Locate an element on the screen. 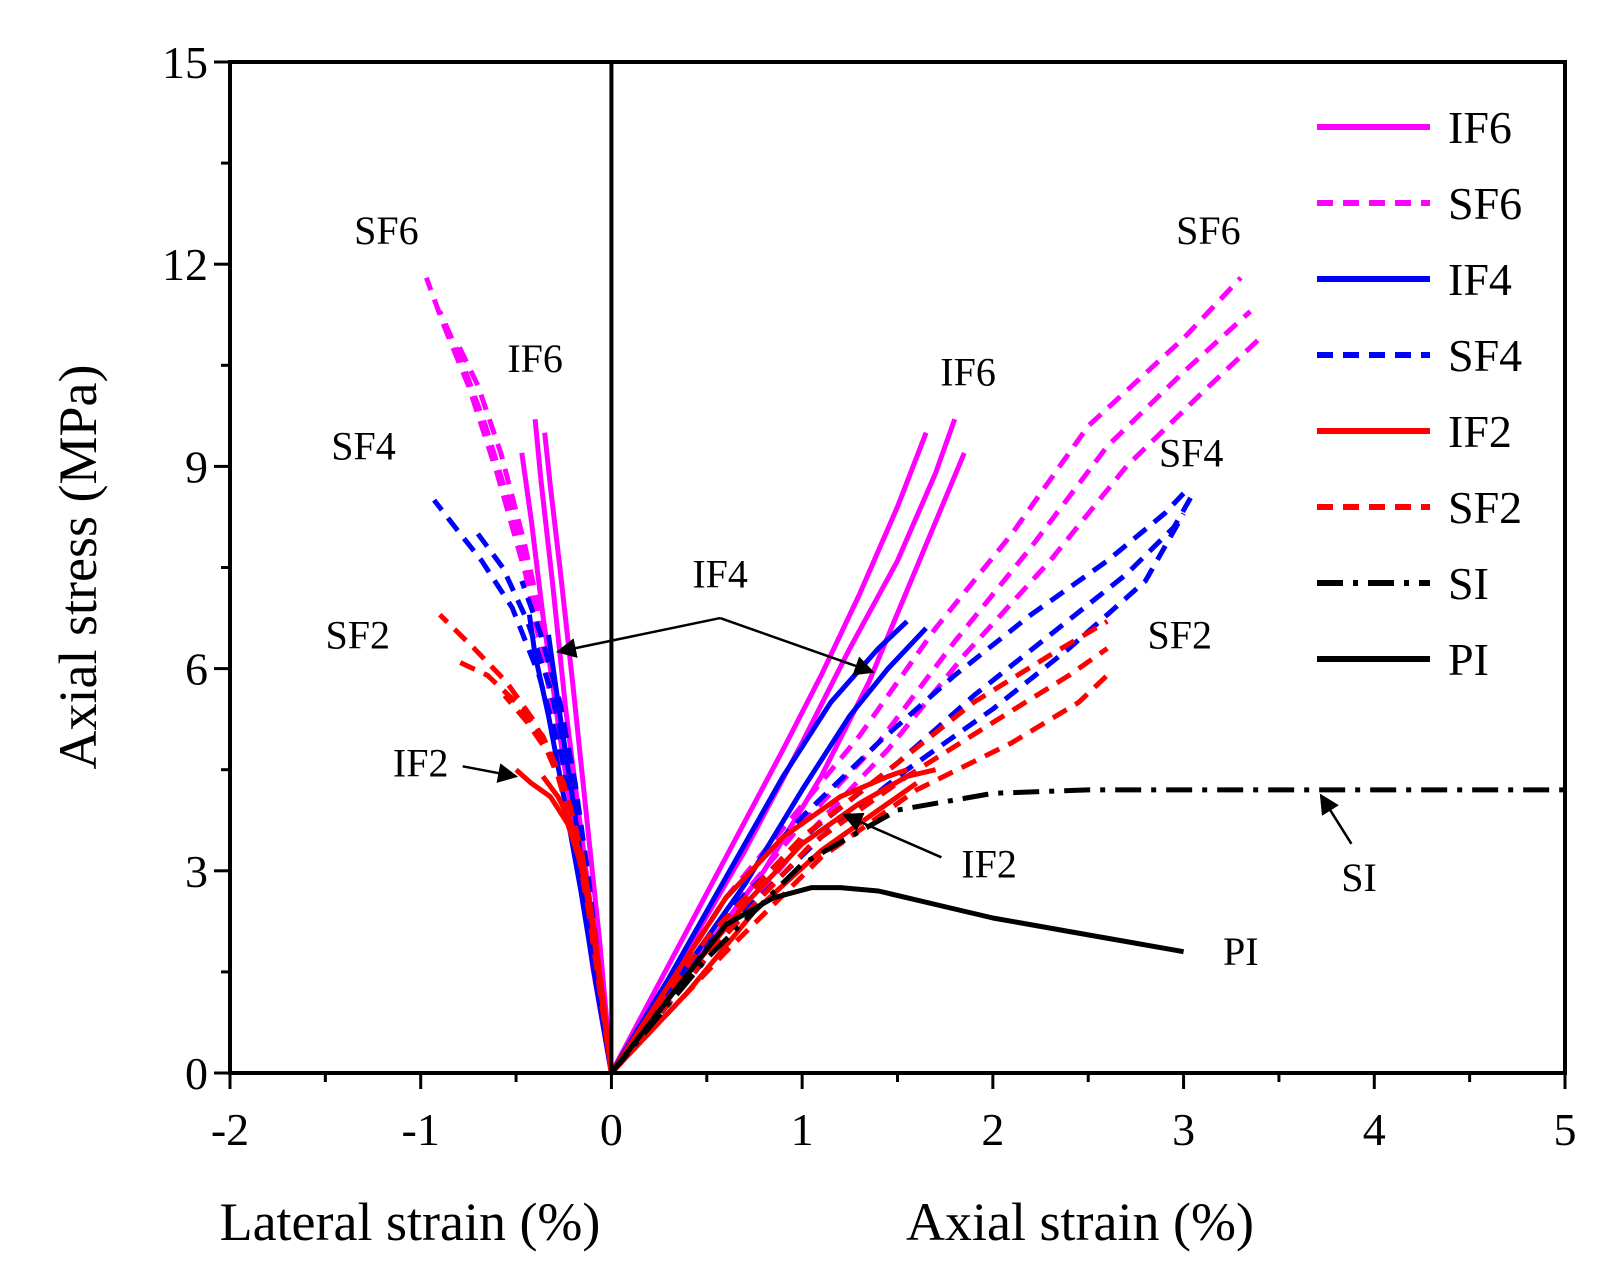  legend-label-sf6: SF6 is located at coordinates (1485, 203).